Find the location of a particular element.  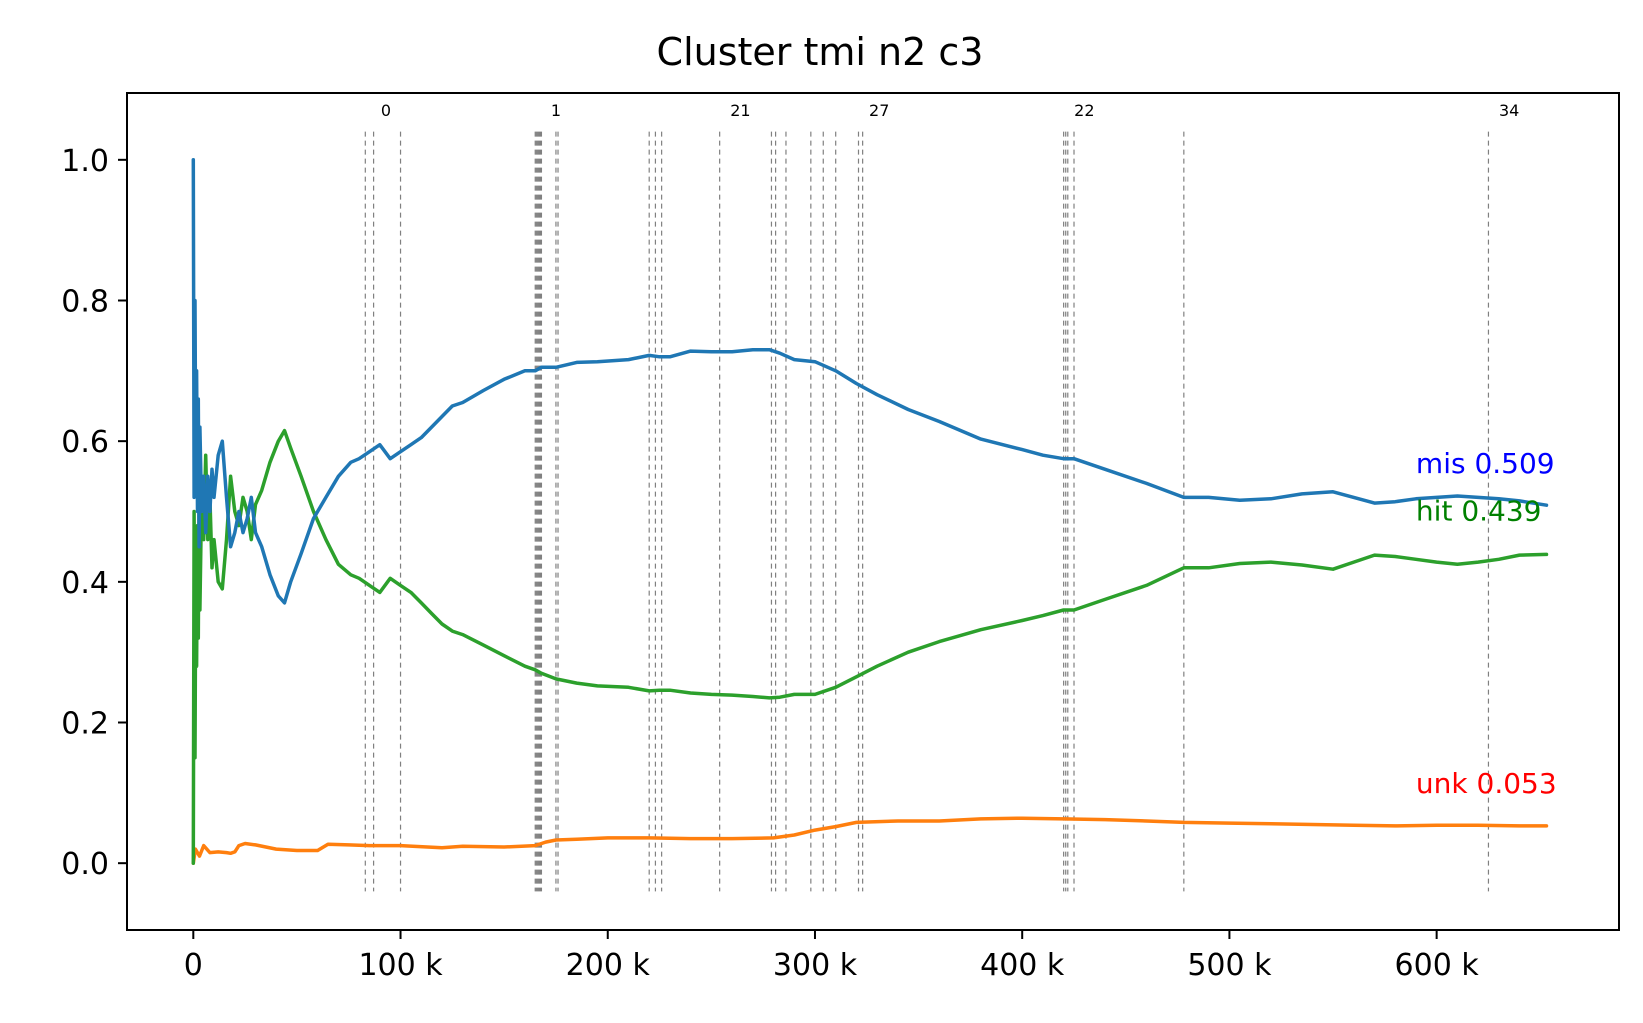

x-tick-label-6: 600 k is located at coordinates (1437, 965).